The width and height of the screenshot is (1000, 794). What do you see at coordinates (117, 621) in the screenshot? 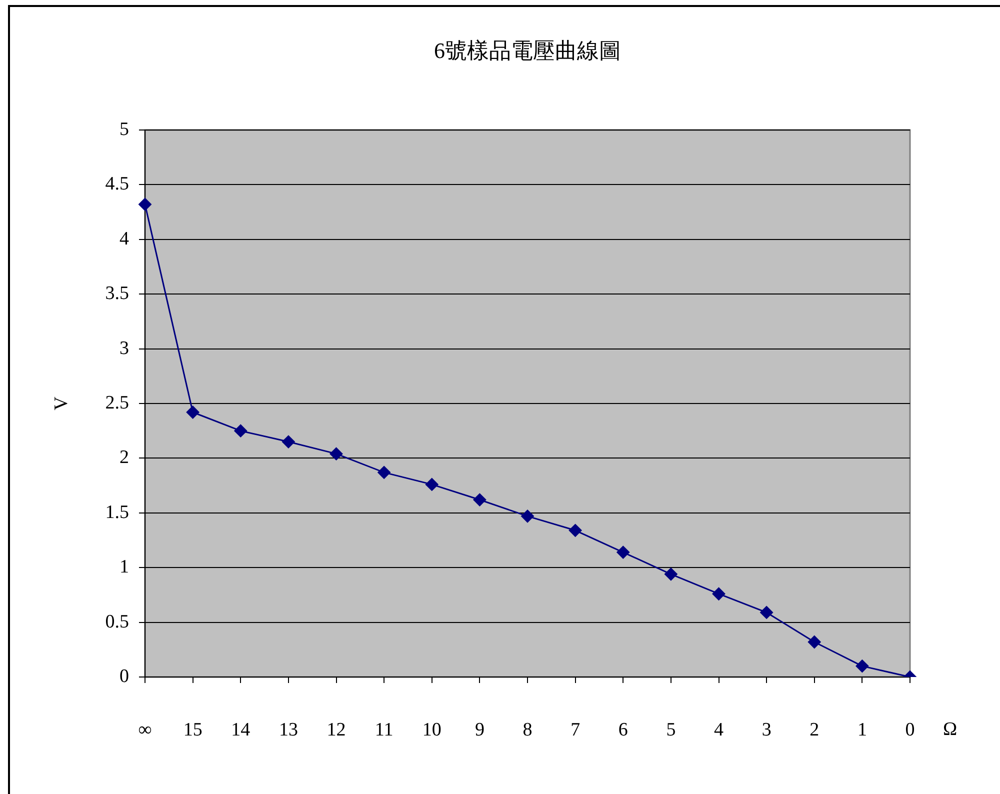
I see `y-tick-label: 0.5` at bounding box center [117, 621].